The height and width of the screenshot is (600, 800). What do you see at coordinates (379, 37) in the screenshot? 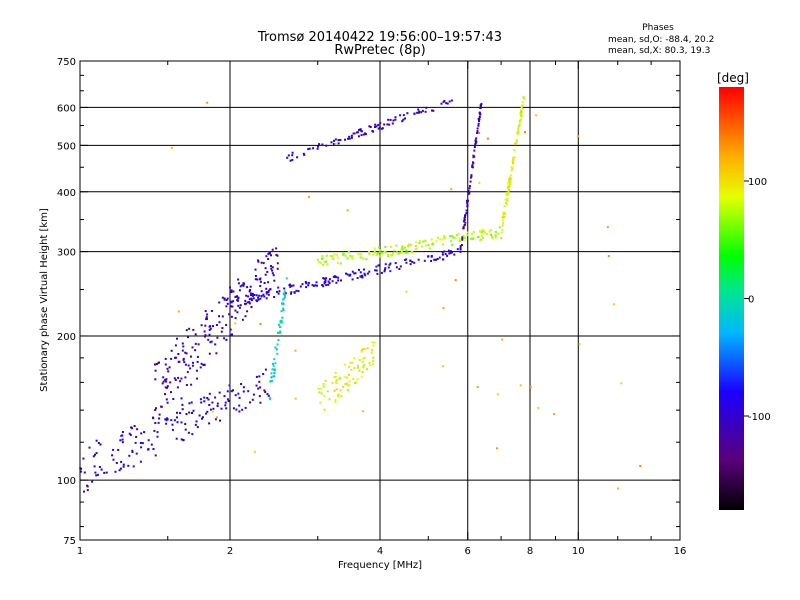
I see `chart-title-line1: Tromsø 20140422 19:56:00–19:57:43` at bounding box center [379, 37].